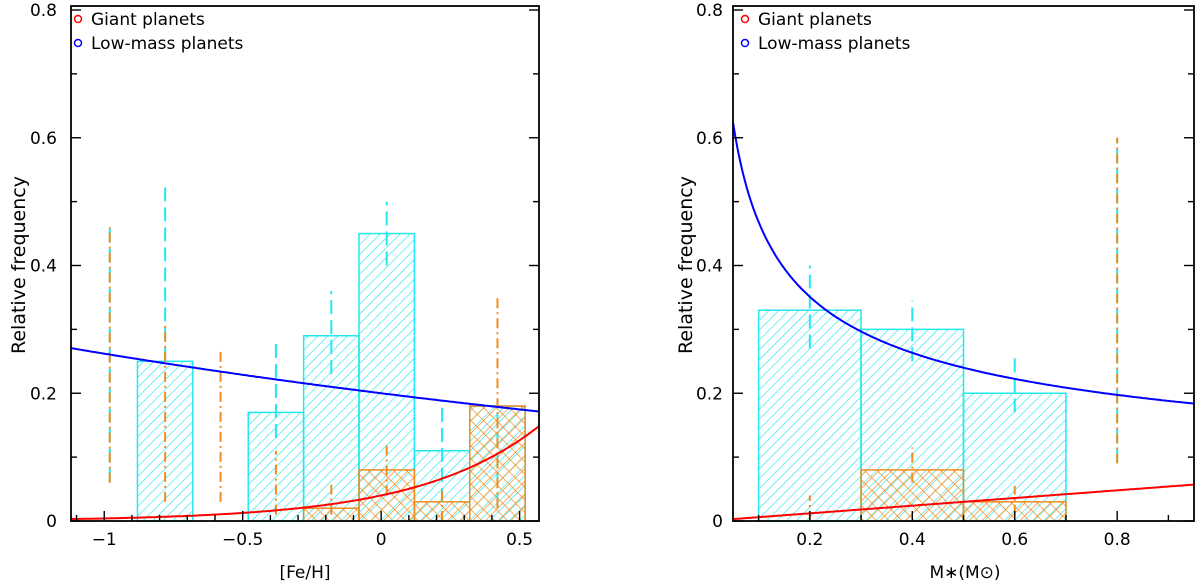 This screenshot has width=1200, height=586. I want to click on giant-fit-curve, so click(305, 473).